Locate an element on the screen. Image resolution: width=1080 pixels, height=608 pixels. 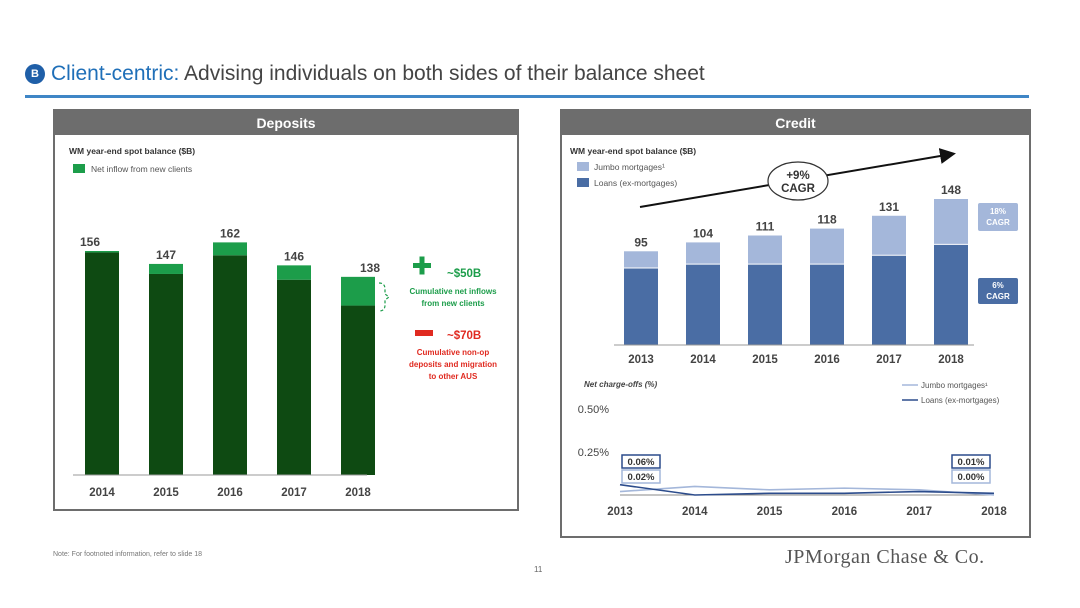
credit-total-label-2014: 104 is located at coordinates (703, 233).